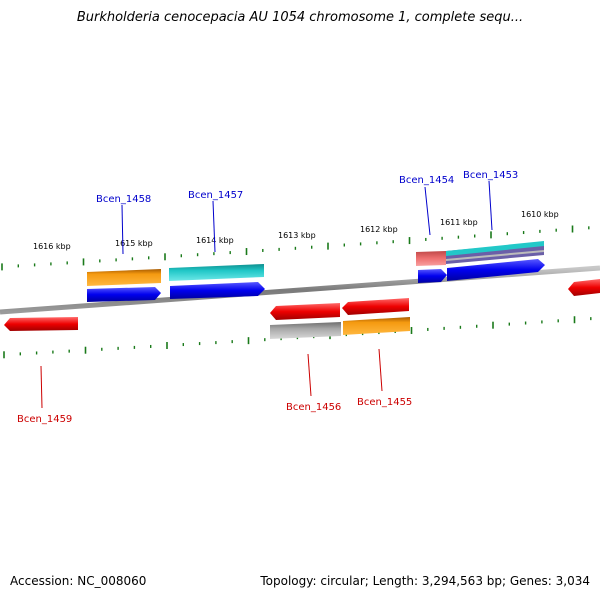  I want to click on cog-features-top, so click(315, 263).